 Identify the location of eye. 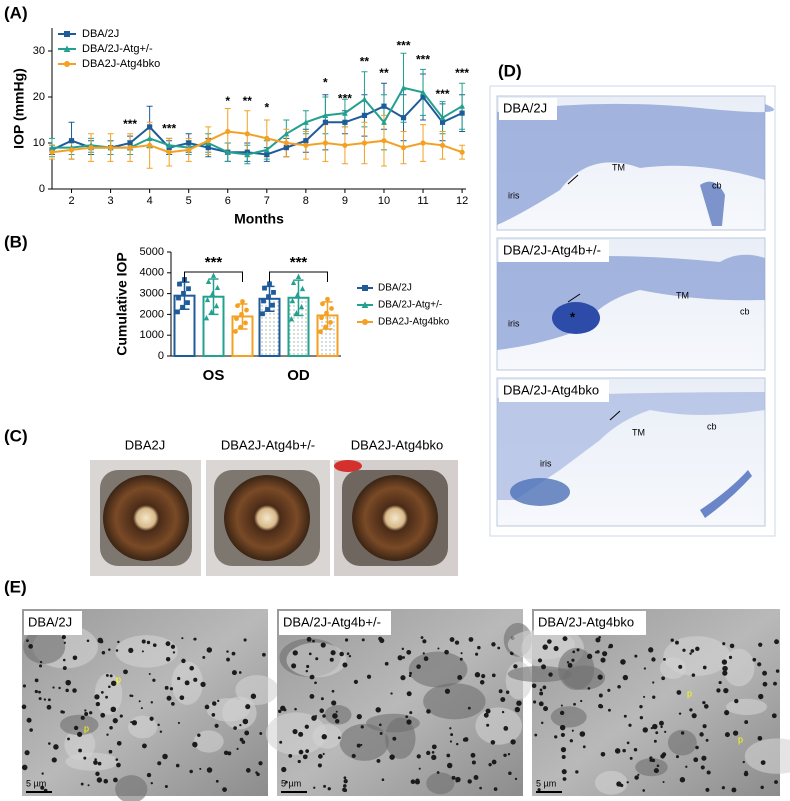
(395, 518).